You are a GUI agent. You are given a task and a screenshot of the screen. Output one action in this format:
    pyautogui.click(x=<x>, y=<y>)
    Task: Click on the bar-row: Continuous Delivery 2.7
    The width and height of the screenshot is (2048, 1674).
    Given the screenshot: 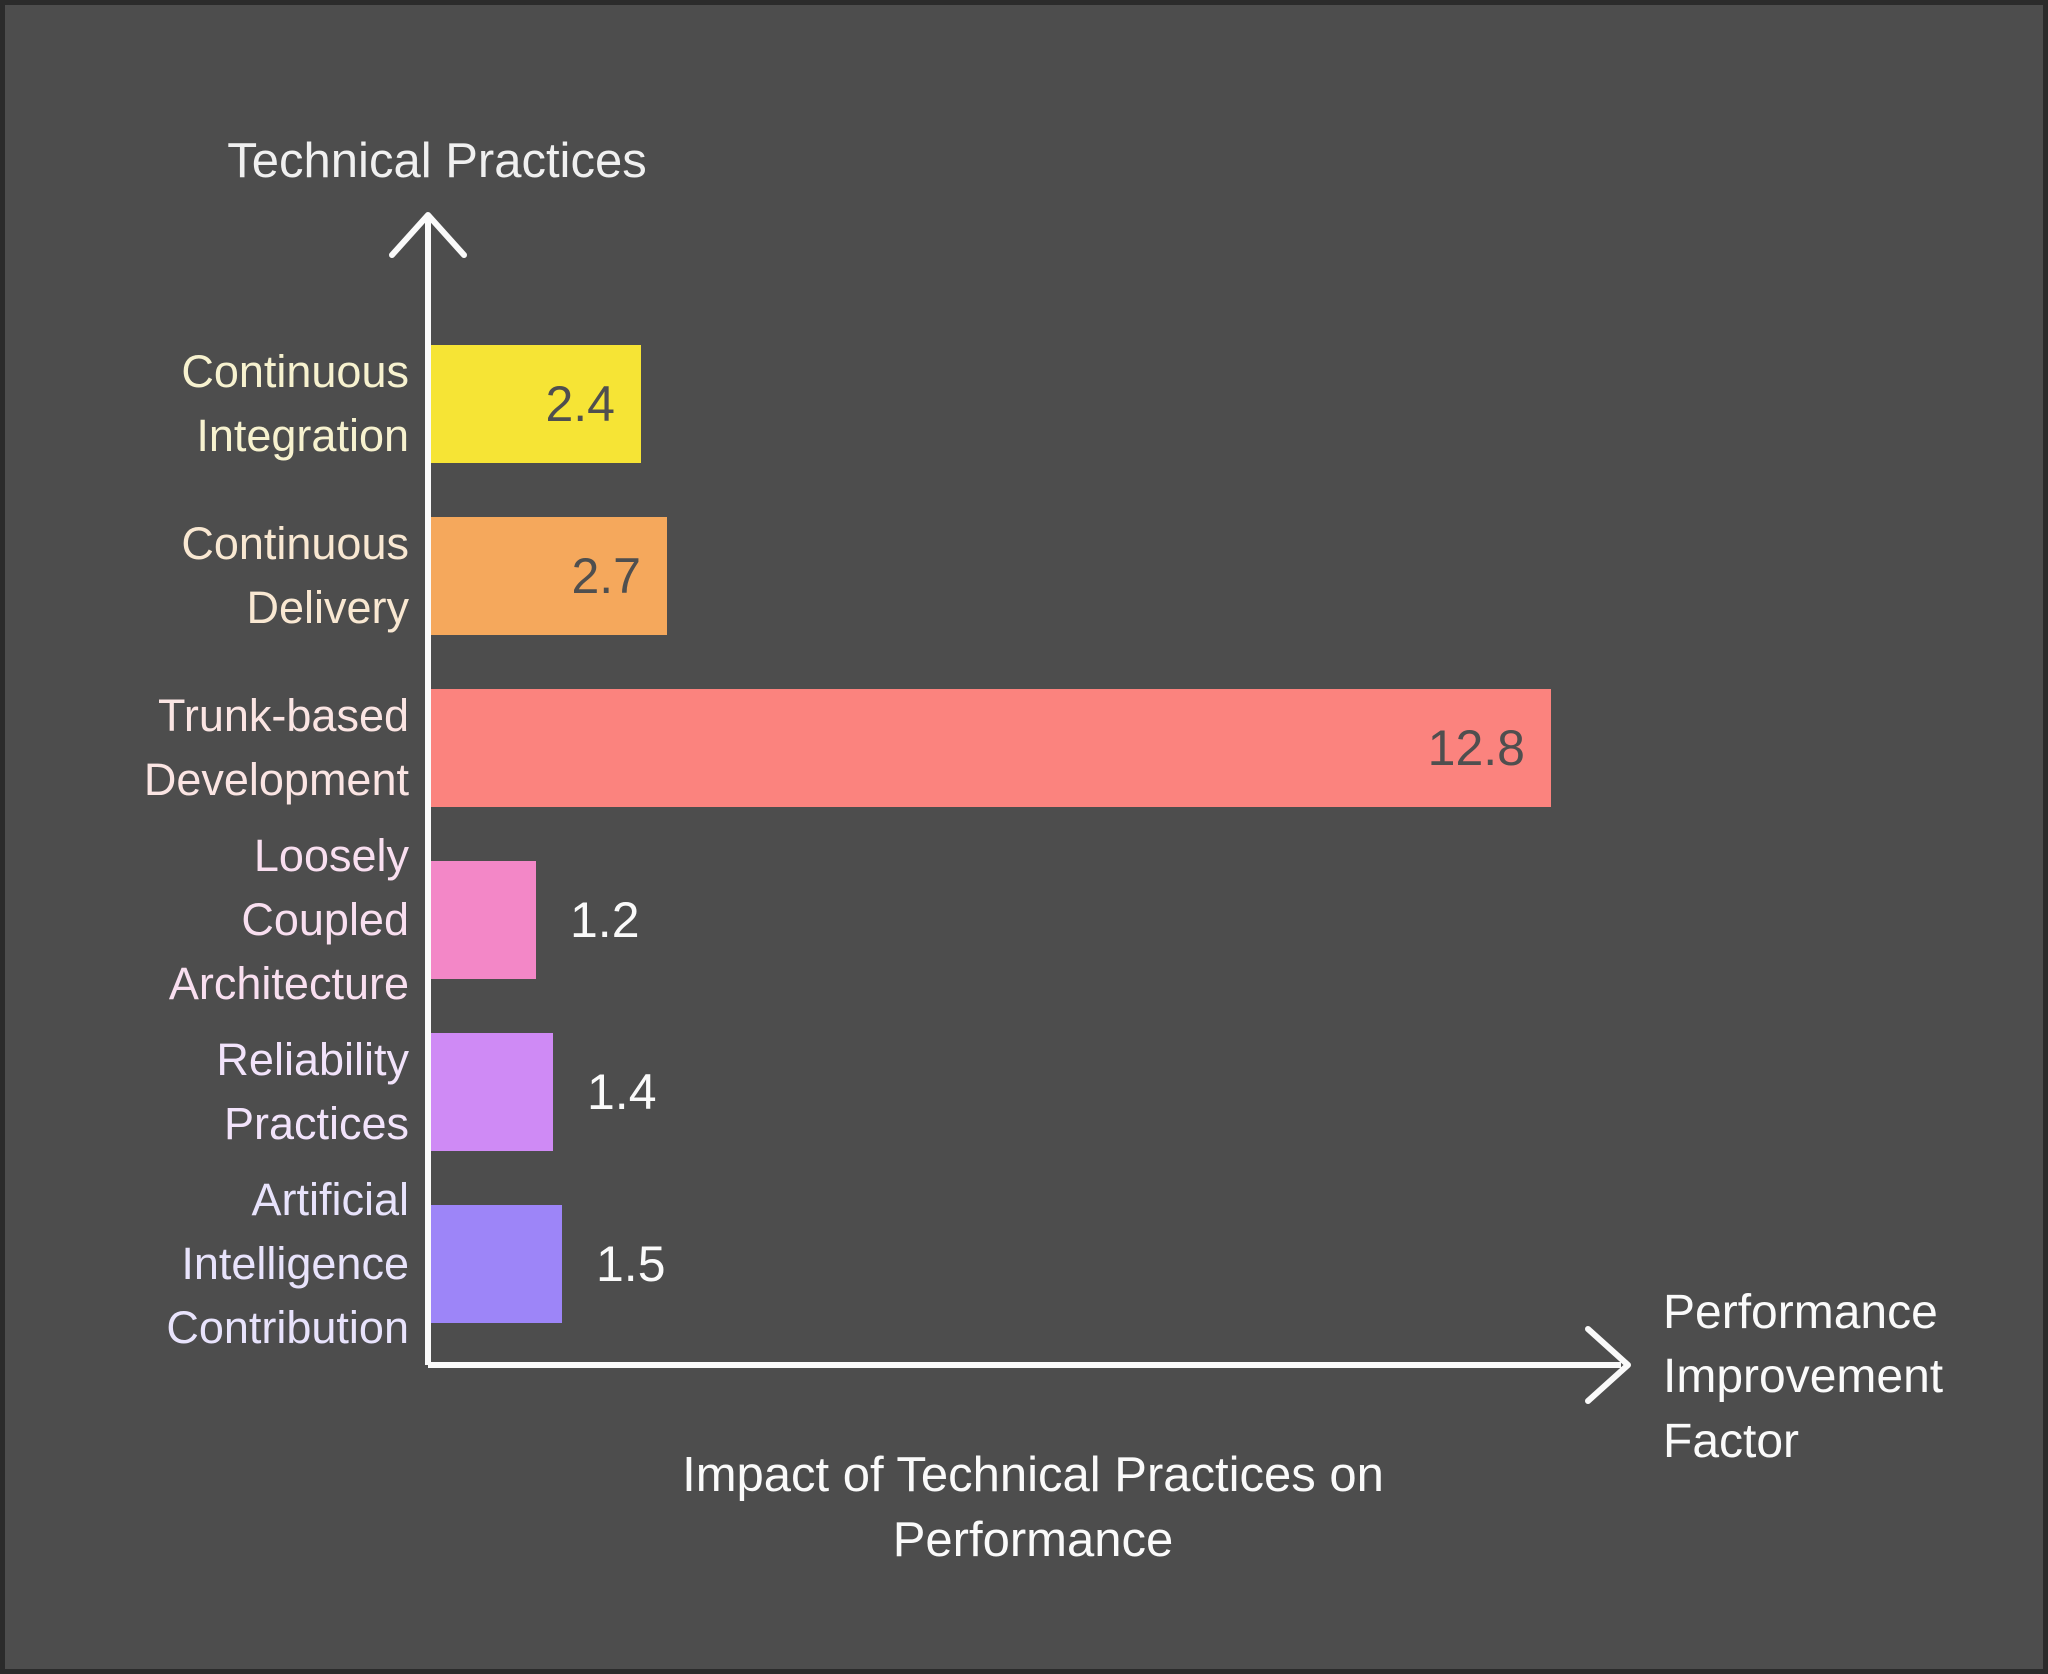 What is the action you would take?
    pyautogui.click(x=1024, y=576)
    